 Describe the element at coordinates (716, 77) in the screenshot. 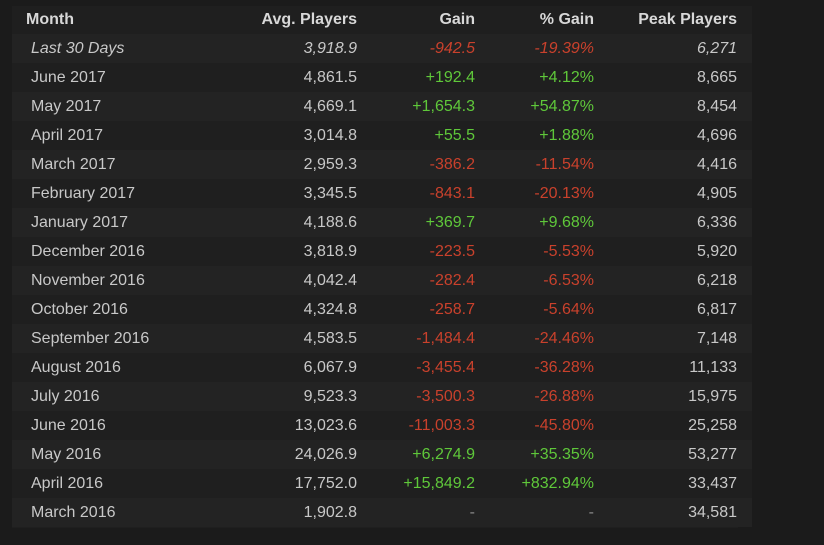

I see `cell-peak-players: 8,665` at that location.